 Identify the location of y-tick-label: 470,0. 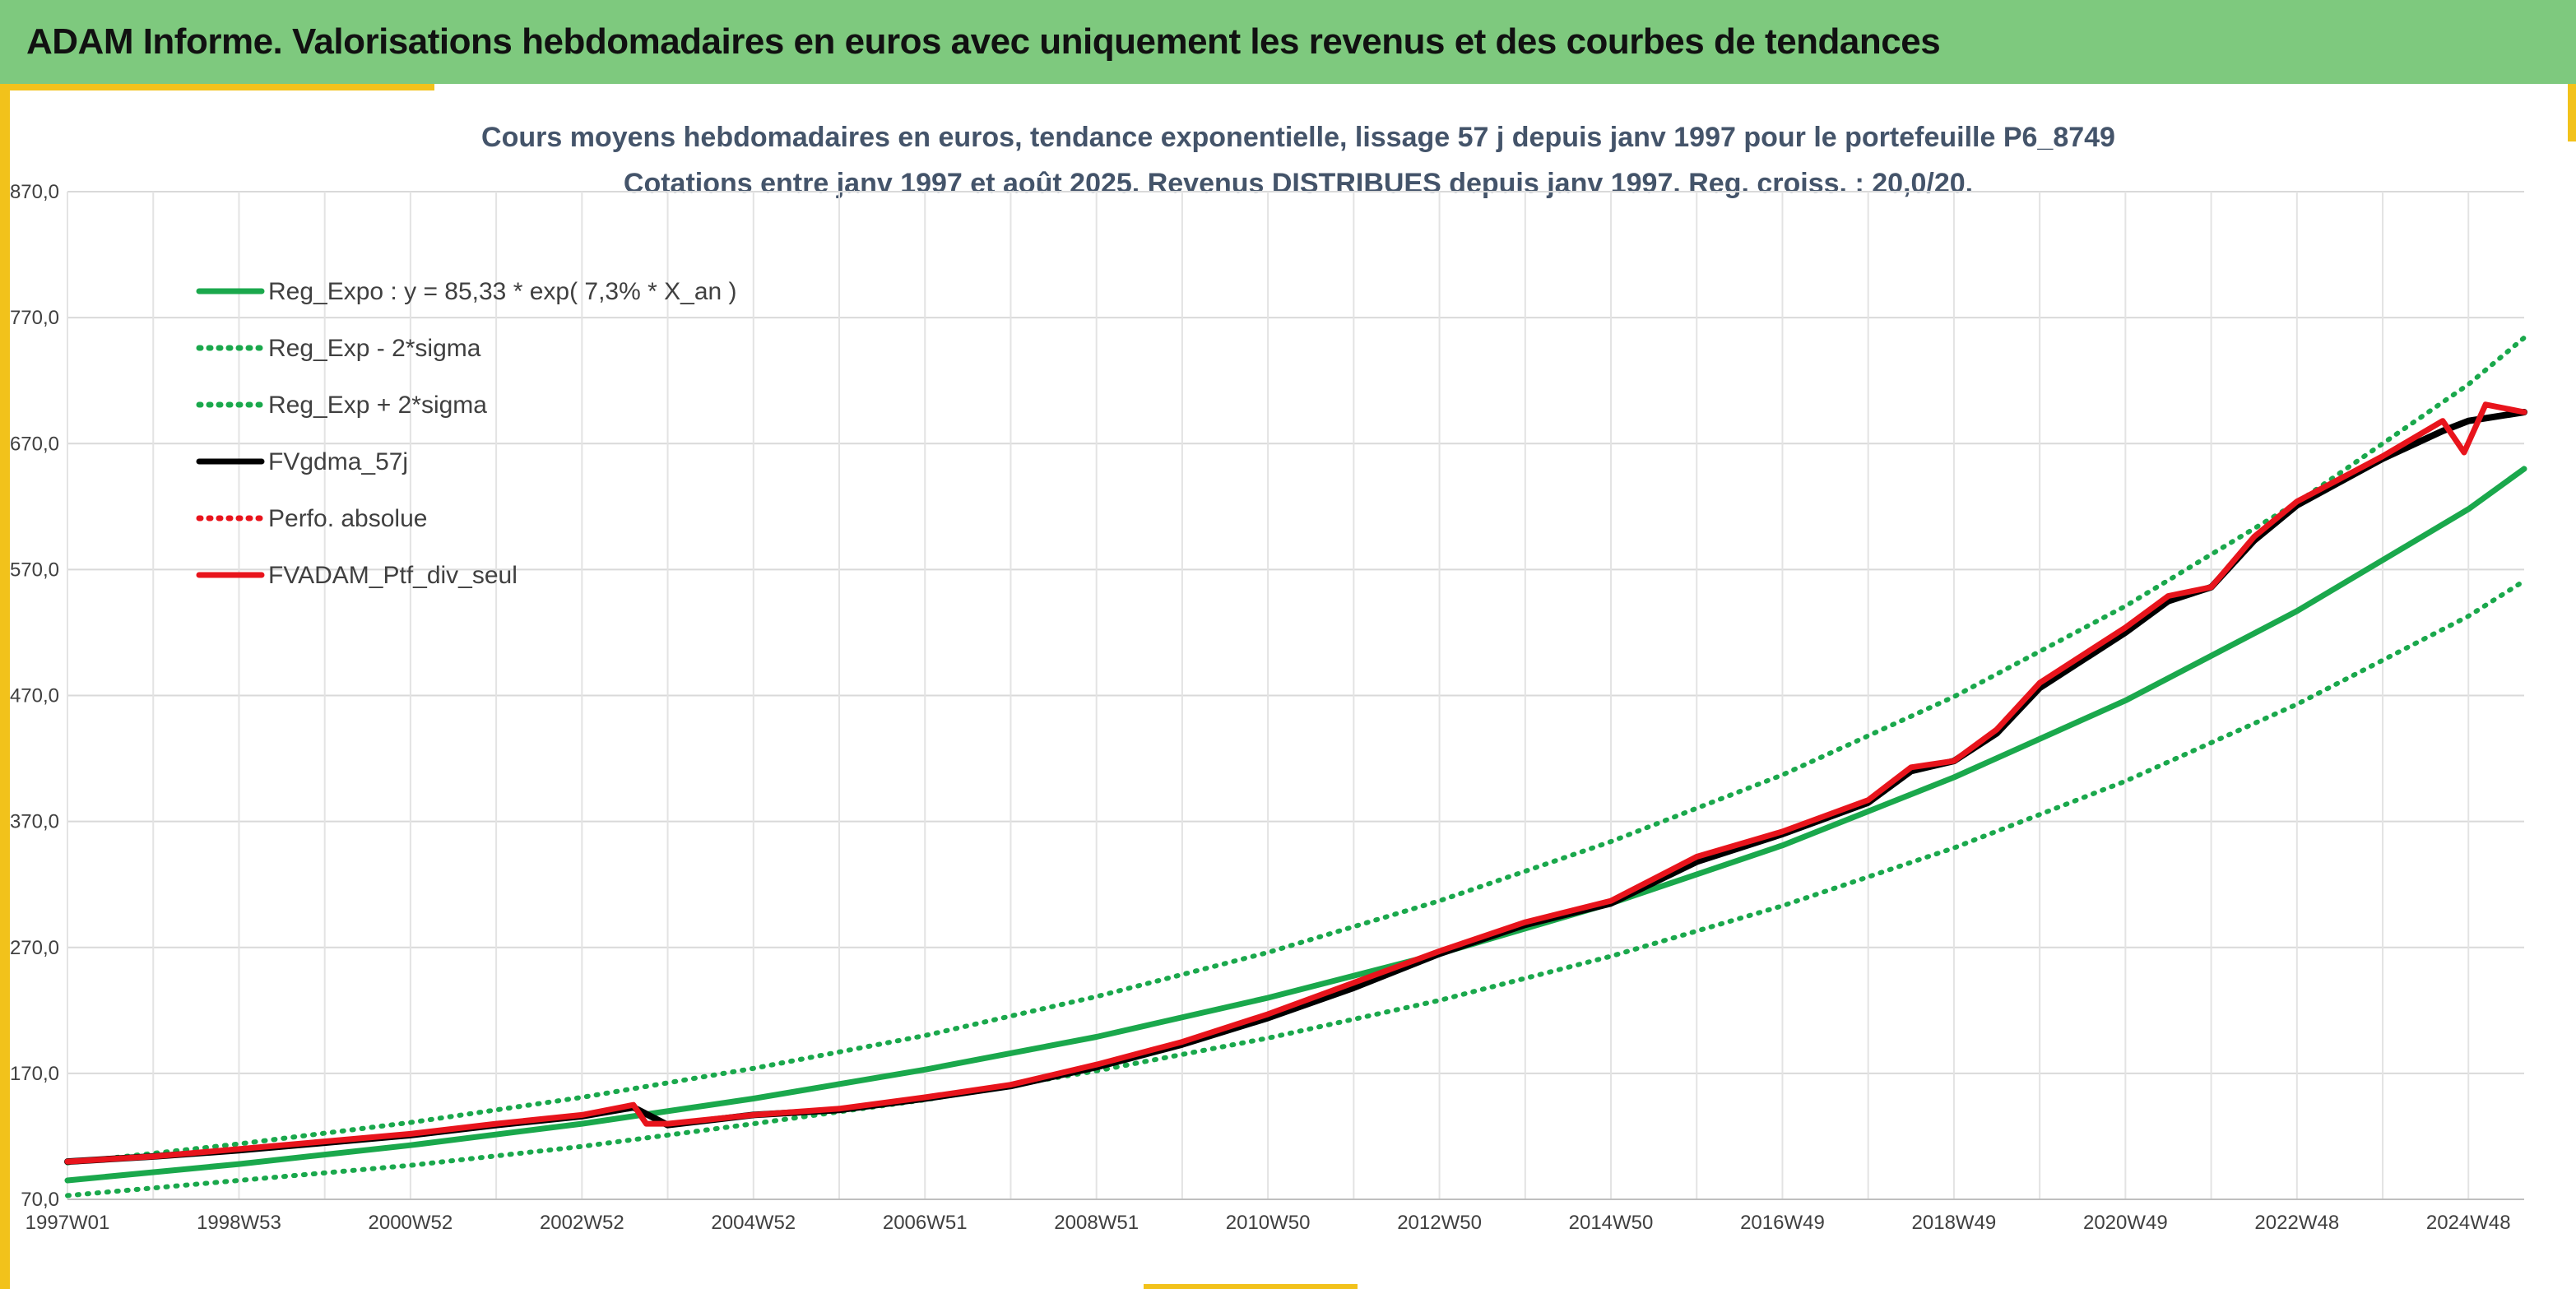
(34, 696).